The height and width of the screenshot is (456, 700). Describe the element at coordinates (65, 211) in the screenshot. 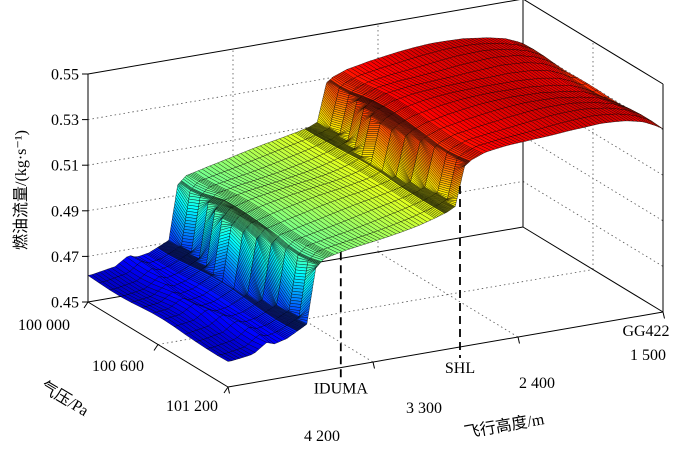

I see `z-tick-label: 0.49` at that location.